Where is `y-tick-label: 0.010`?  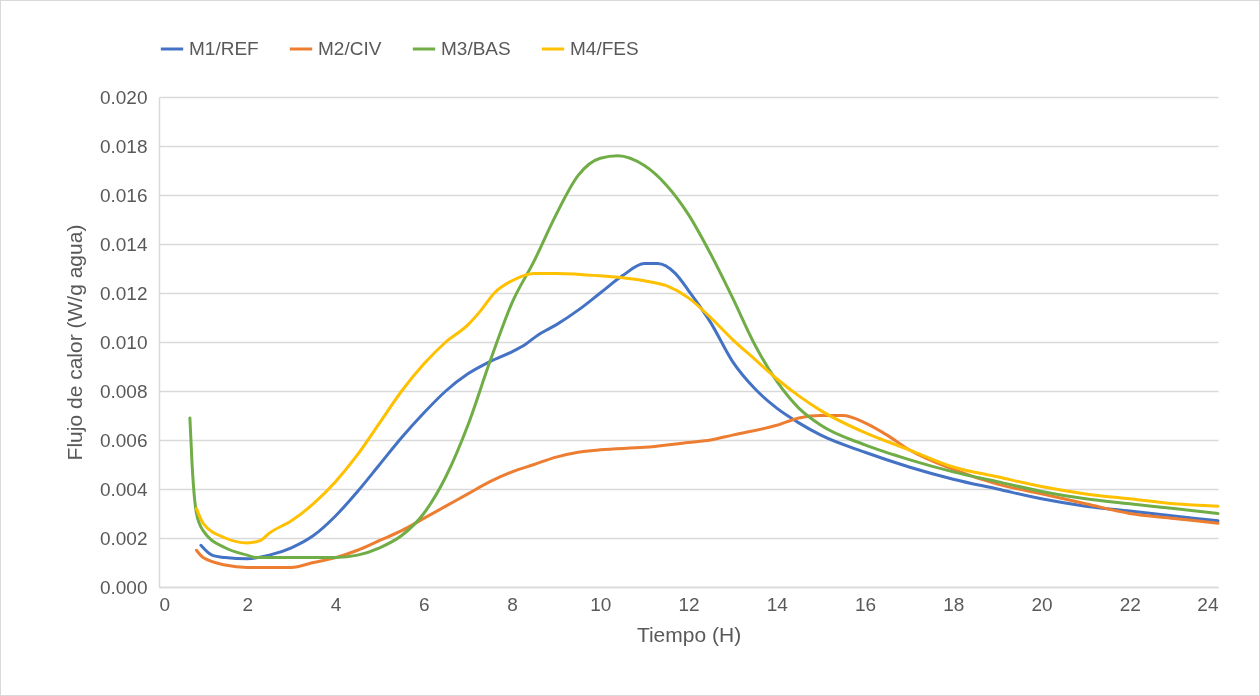 y-tick-label: 0.010 is located at coordinates (123, 342).